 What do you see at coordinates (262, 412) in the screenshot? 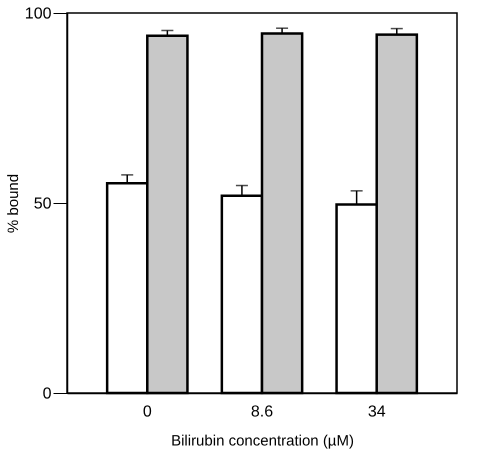
I see `x-tick-label: 8.6` at bounding box center [262, 412].